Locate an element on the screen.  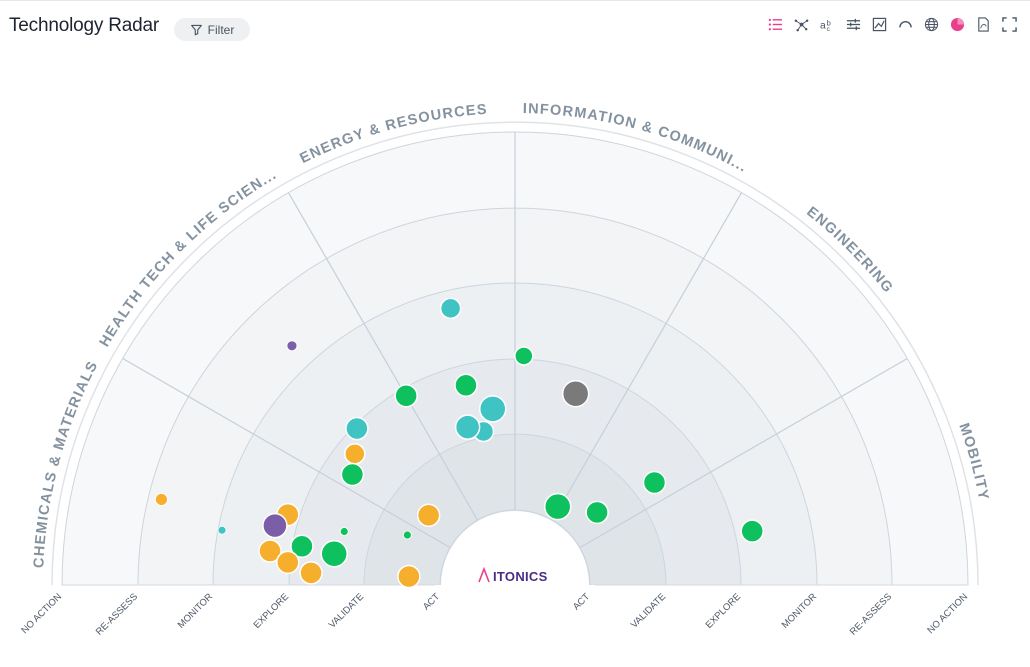
page-title: Technology Radar is located at coordinates (84, 25).